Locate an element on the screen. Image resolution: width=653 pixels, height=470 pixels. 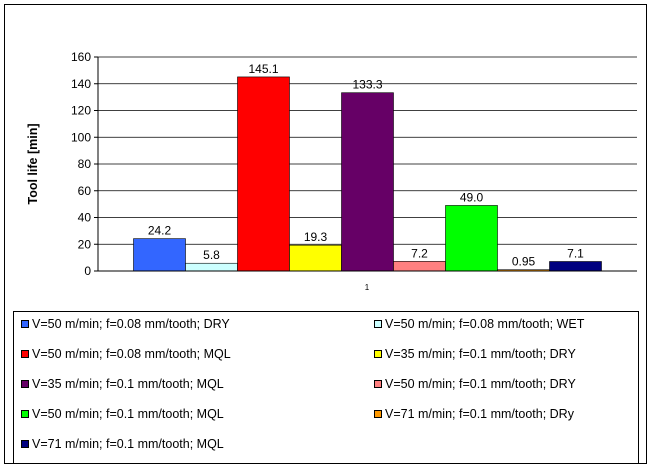
legend-item: V=50 m/min; f=0.08 mm/tooth; MQL is located at coordinates (126, 354).